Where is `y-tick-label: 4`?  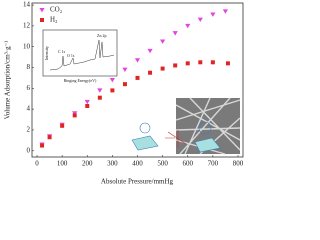
y-tick-label: 4 is located at coordinates (29, 109).